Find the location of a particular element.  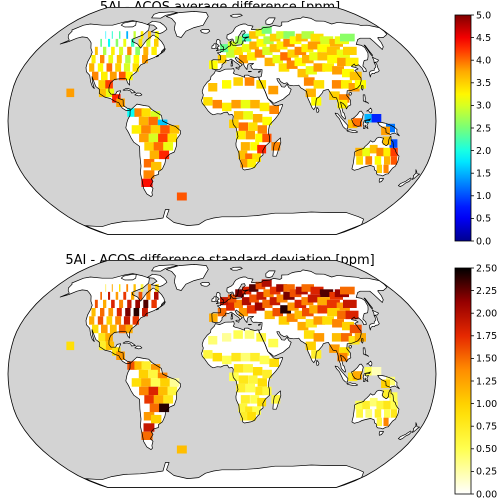

land-ireland is located at coordinates (213, 46).